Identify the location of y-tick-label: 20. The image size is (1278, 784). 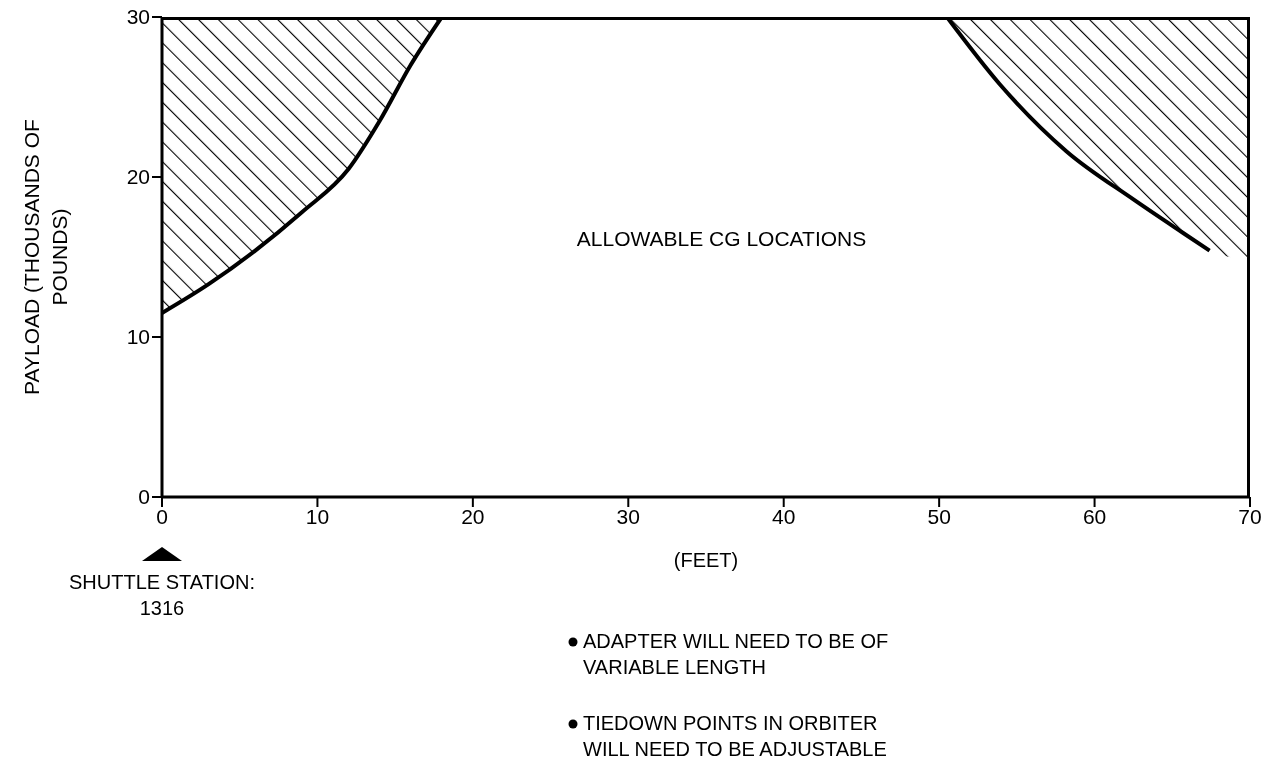
(138, 177).